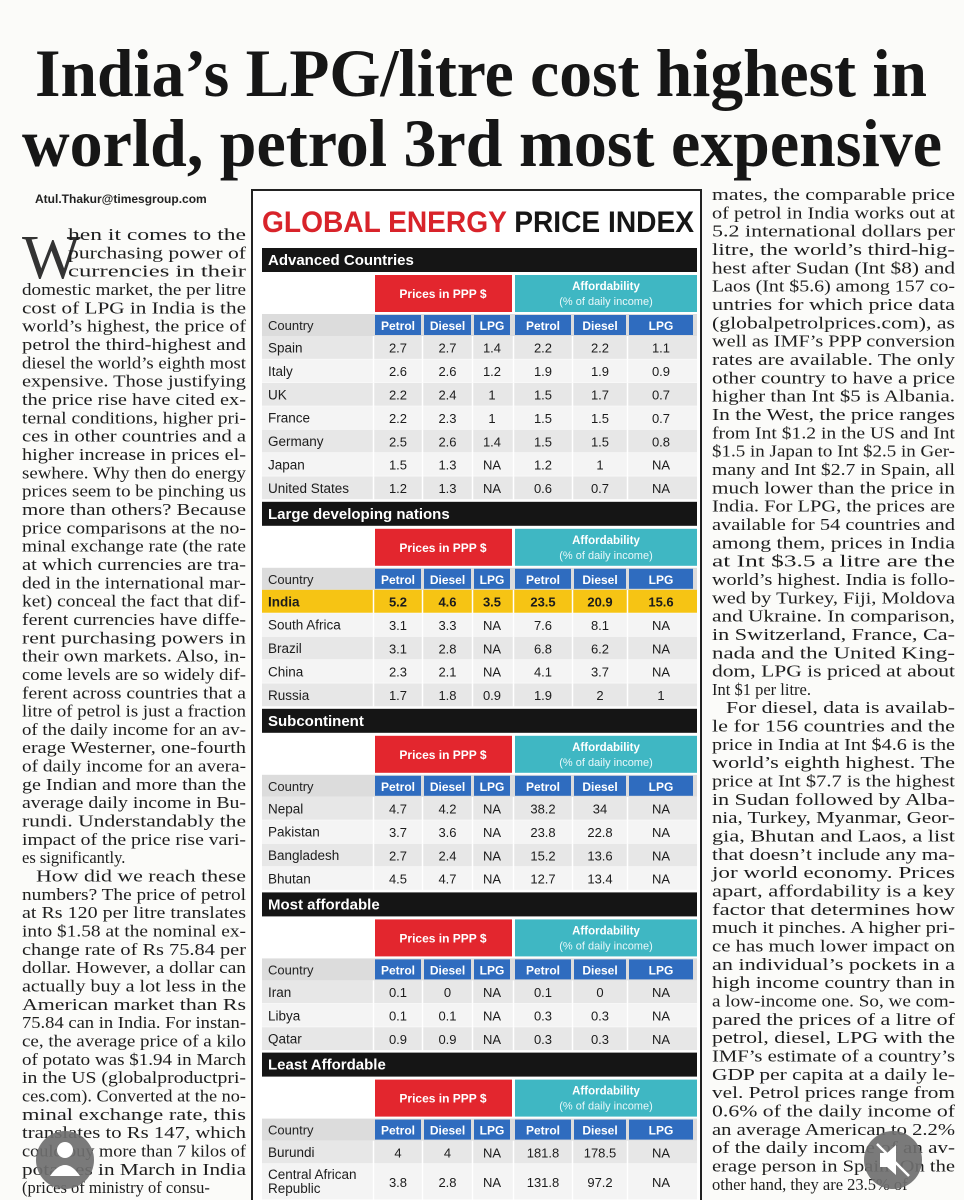 Image resolution: width=964 pixels, height=1200 pixels. What do you see at coordinates (661, 441) in the screenshot?
I see `cell-value: 0.8` at bounding box center [661, 441].